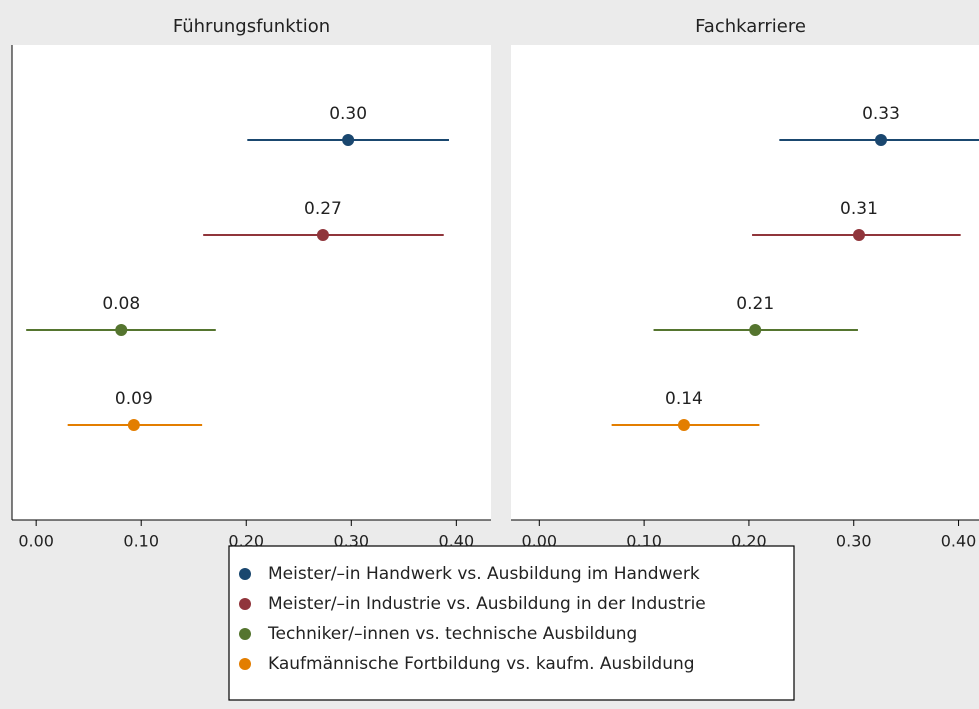 The image size is (979, 709). Describe the element at coordinates (755, 304) in the screenshot. I see `value-label: 0.21` at that location.